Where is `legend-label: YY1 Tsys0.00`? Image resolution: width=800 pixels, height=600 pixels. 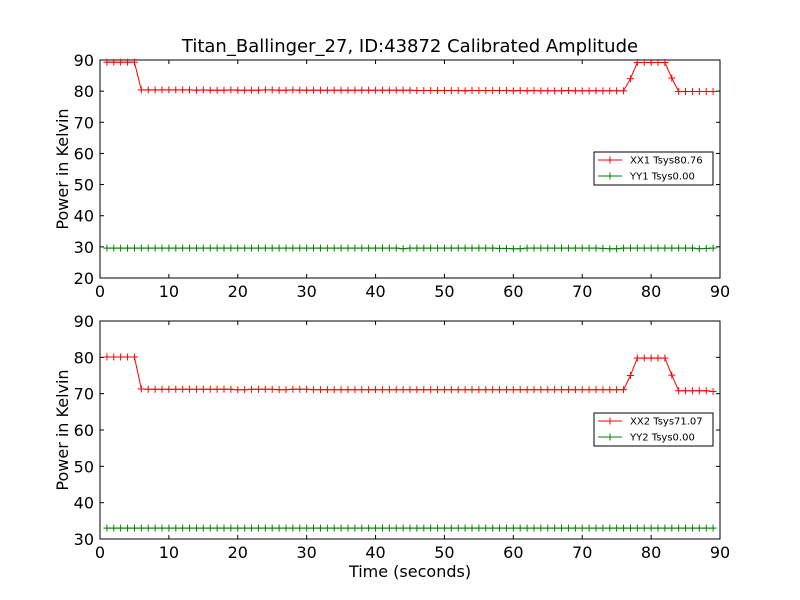 legend-label: YY1 Tsys0.00 is located at coordinates (662, 177).